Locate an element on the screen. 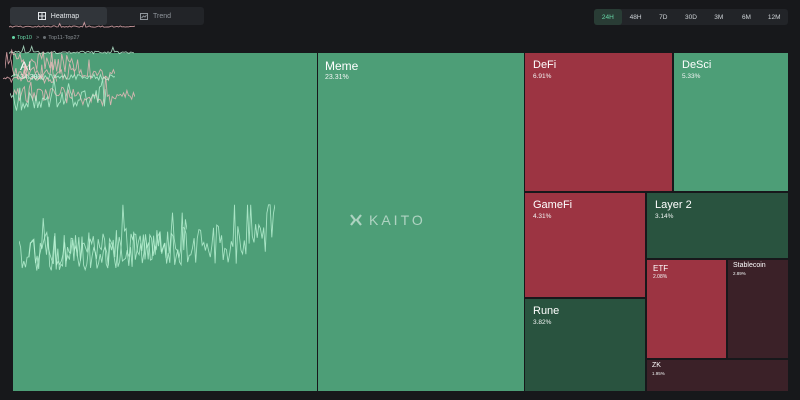 Image resolution: width=800 pixels, height=400 pixels. timeframe-option: 48H is located at coordinates (635, 17).